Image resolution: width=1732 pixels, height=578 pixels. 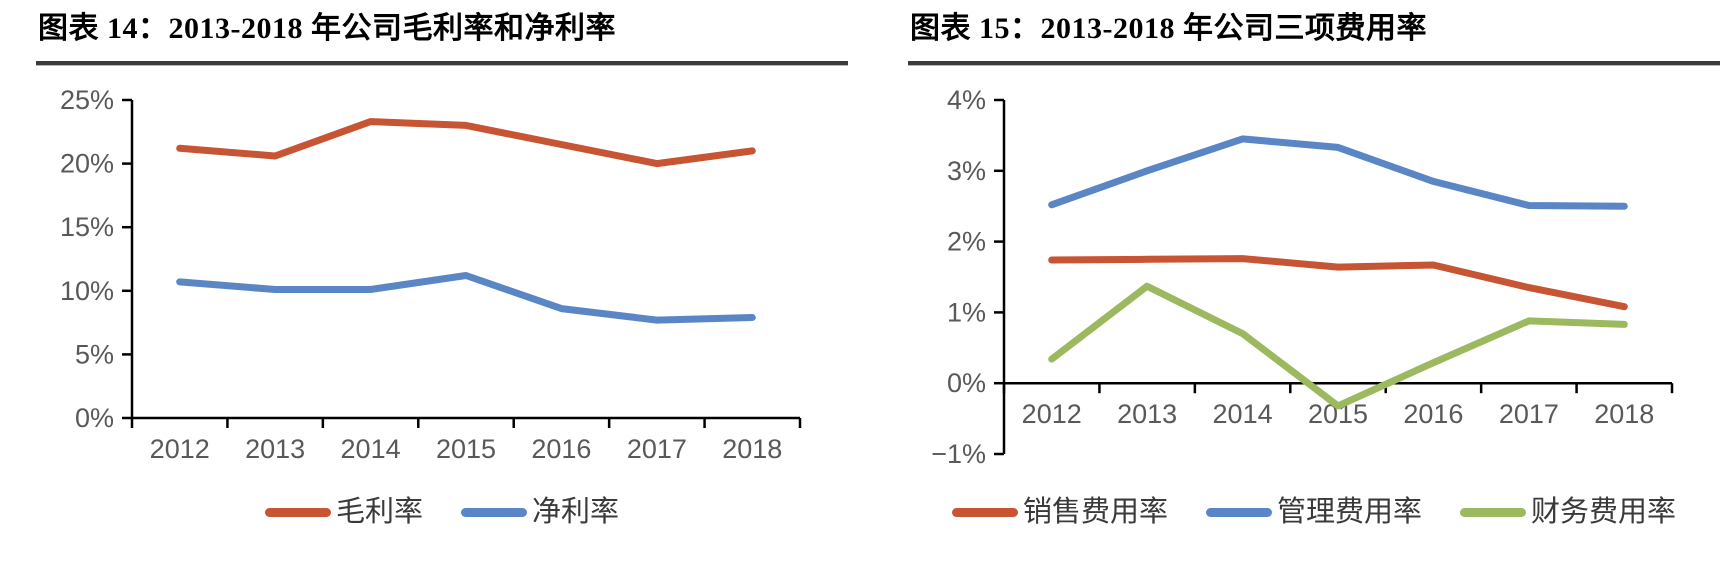 What do you see at coordinates (87, 100) in the screenshot?
I see `y-tick-label: 25%` at bounding box center [87, 100].